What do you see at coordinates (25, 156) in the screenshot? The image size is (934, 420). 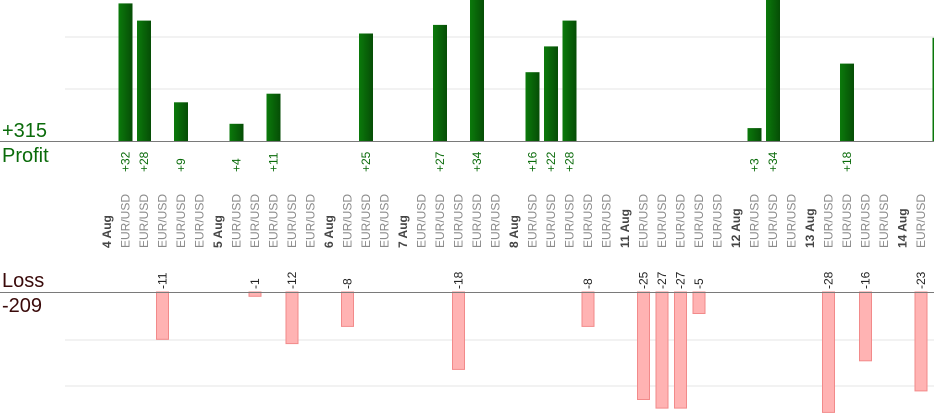 I see `profit-label: Profit` at bounding box center [25, 156].